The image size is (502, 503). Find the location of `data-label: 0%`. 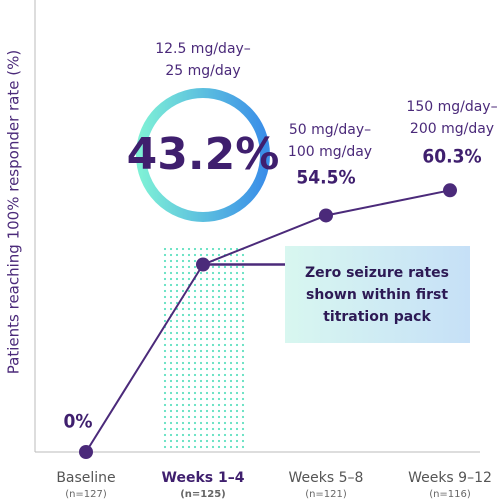

data-label: 0% is located at coordinates (77, 422).